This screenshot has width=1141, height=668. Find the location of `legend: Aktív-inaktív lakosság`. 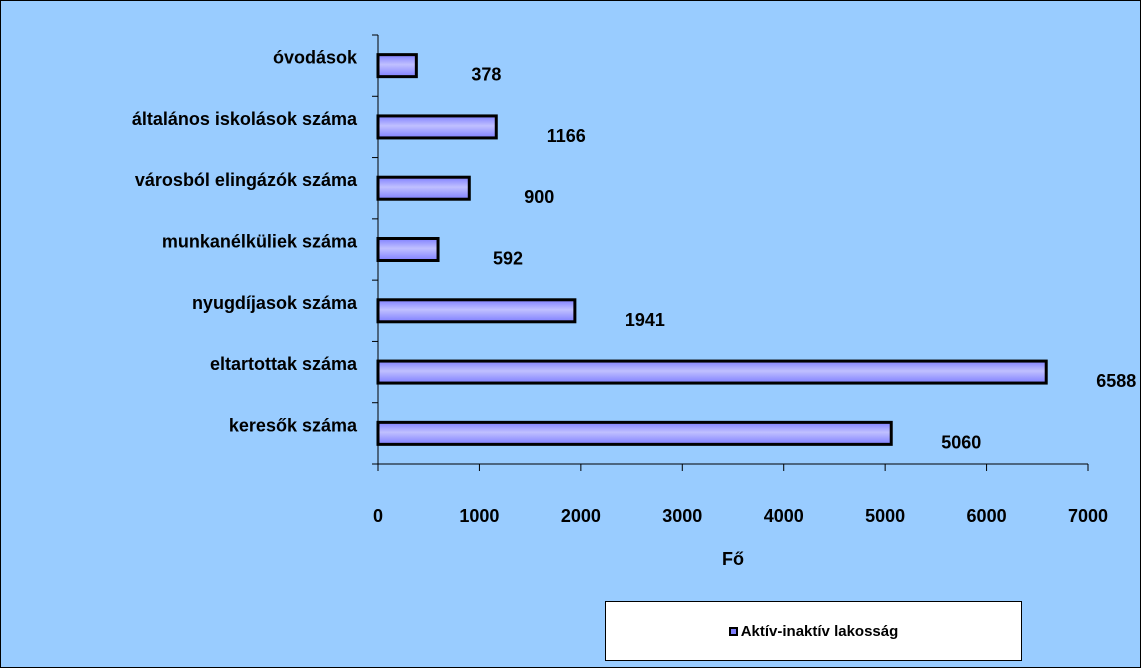

legend: Aktív-inaktív lakosság is located at coordinates (813, 631).